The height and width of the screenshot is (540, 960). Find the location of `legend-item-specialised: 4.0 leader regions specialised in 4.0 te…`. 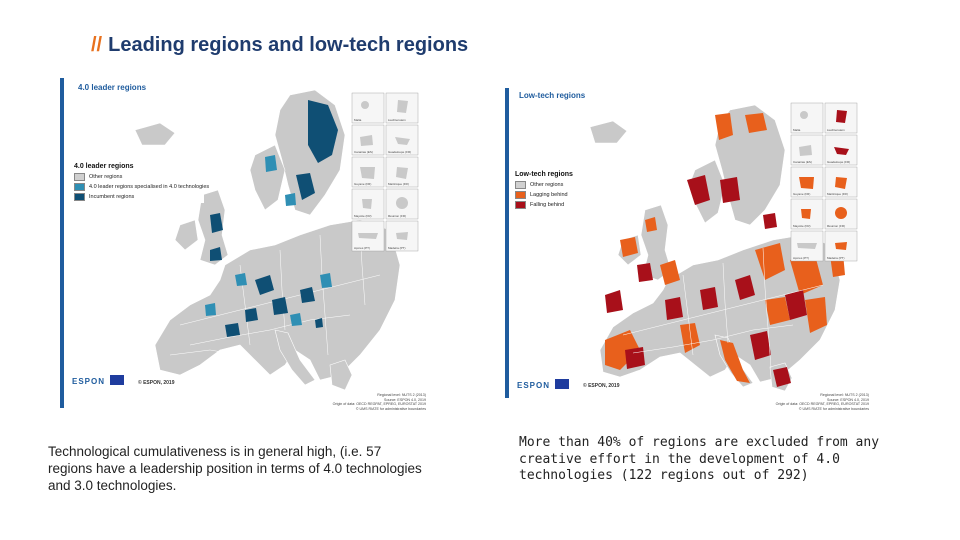

legend-item-specialised: 4.0 leader regions specialised in 4.0 te… is located at coordinates (141, 187).